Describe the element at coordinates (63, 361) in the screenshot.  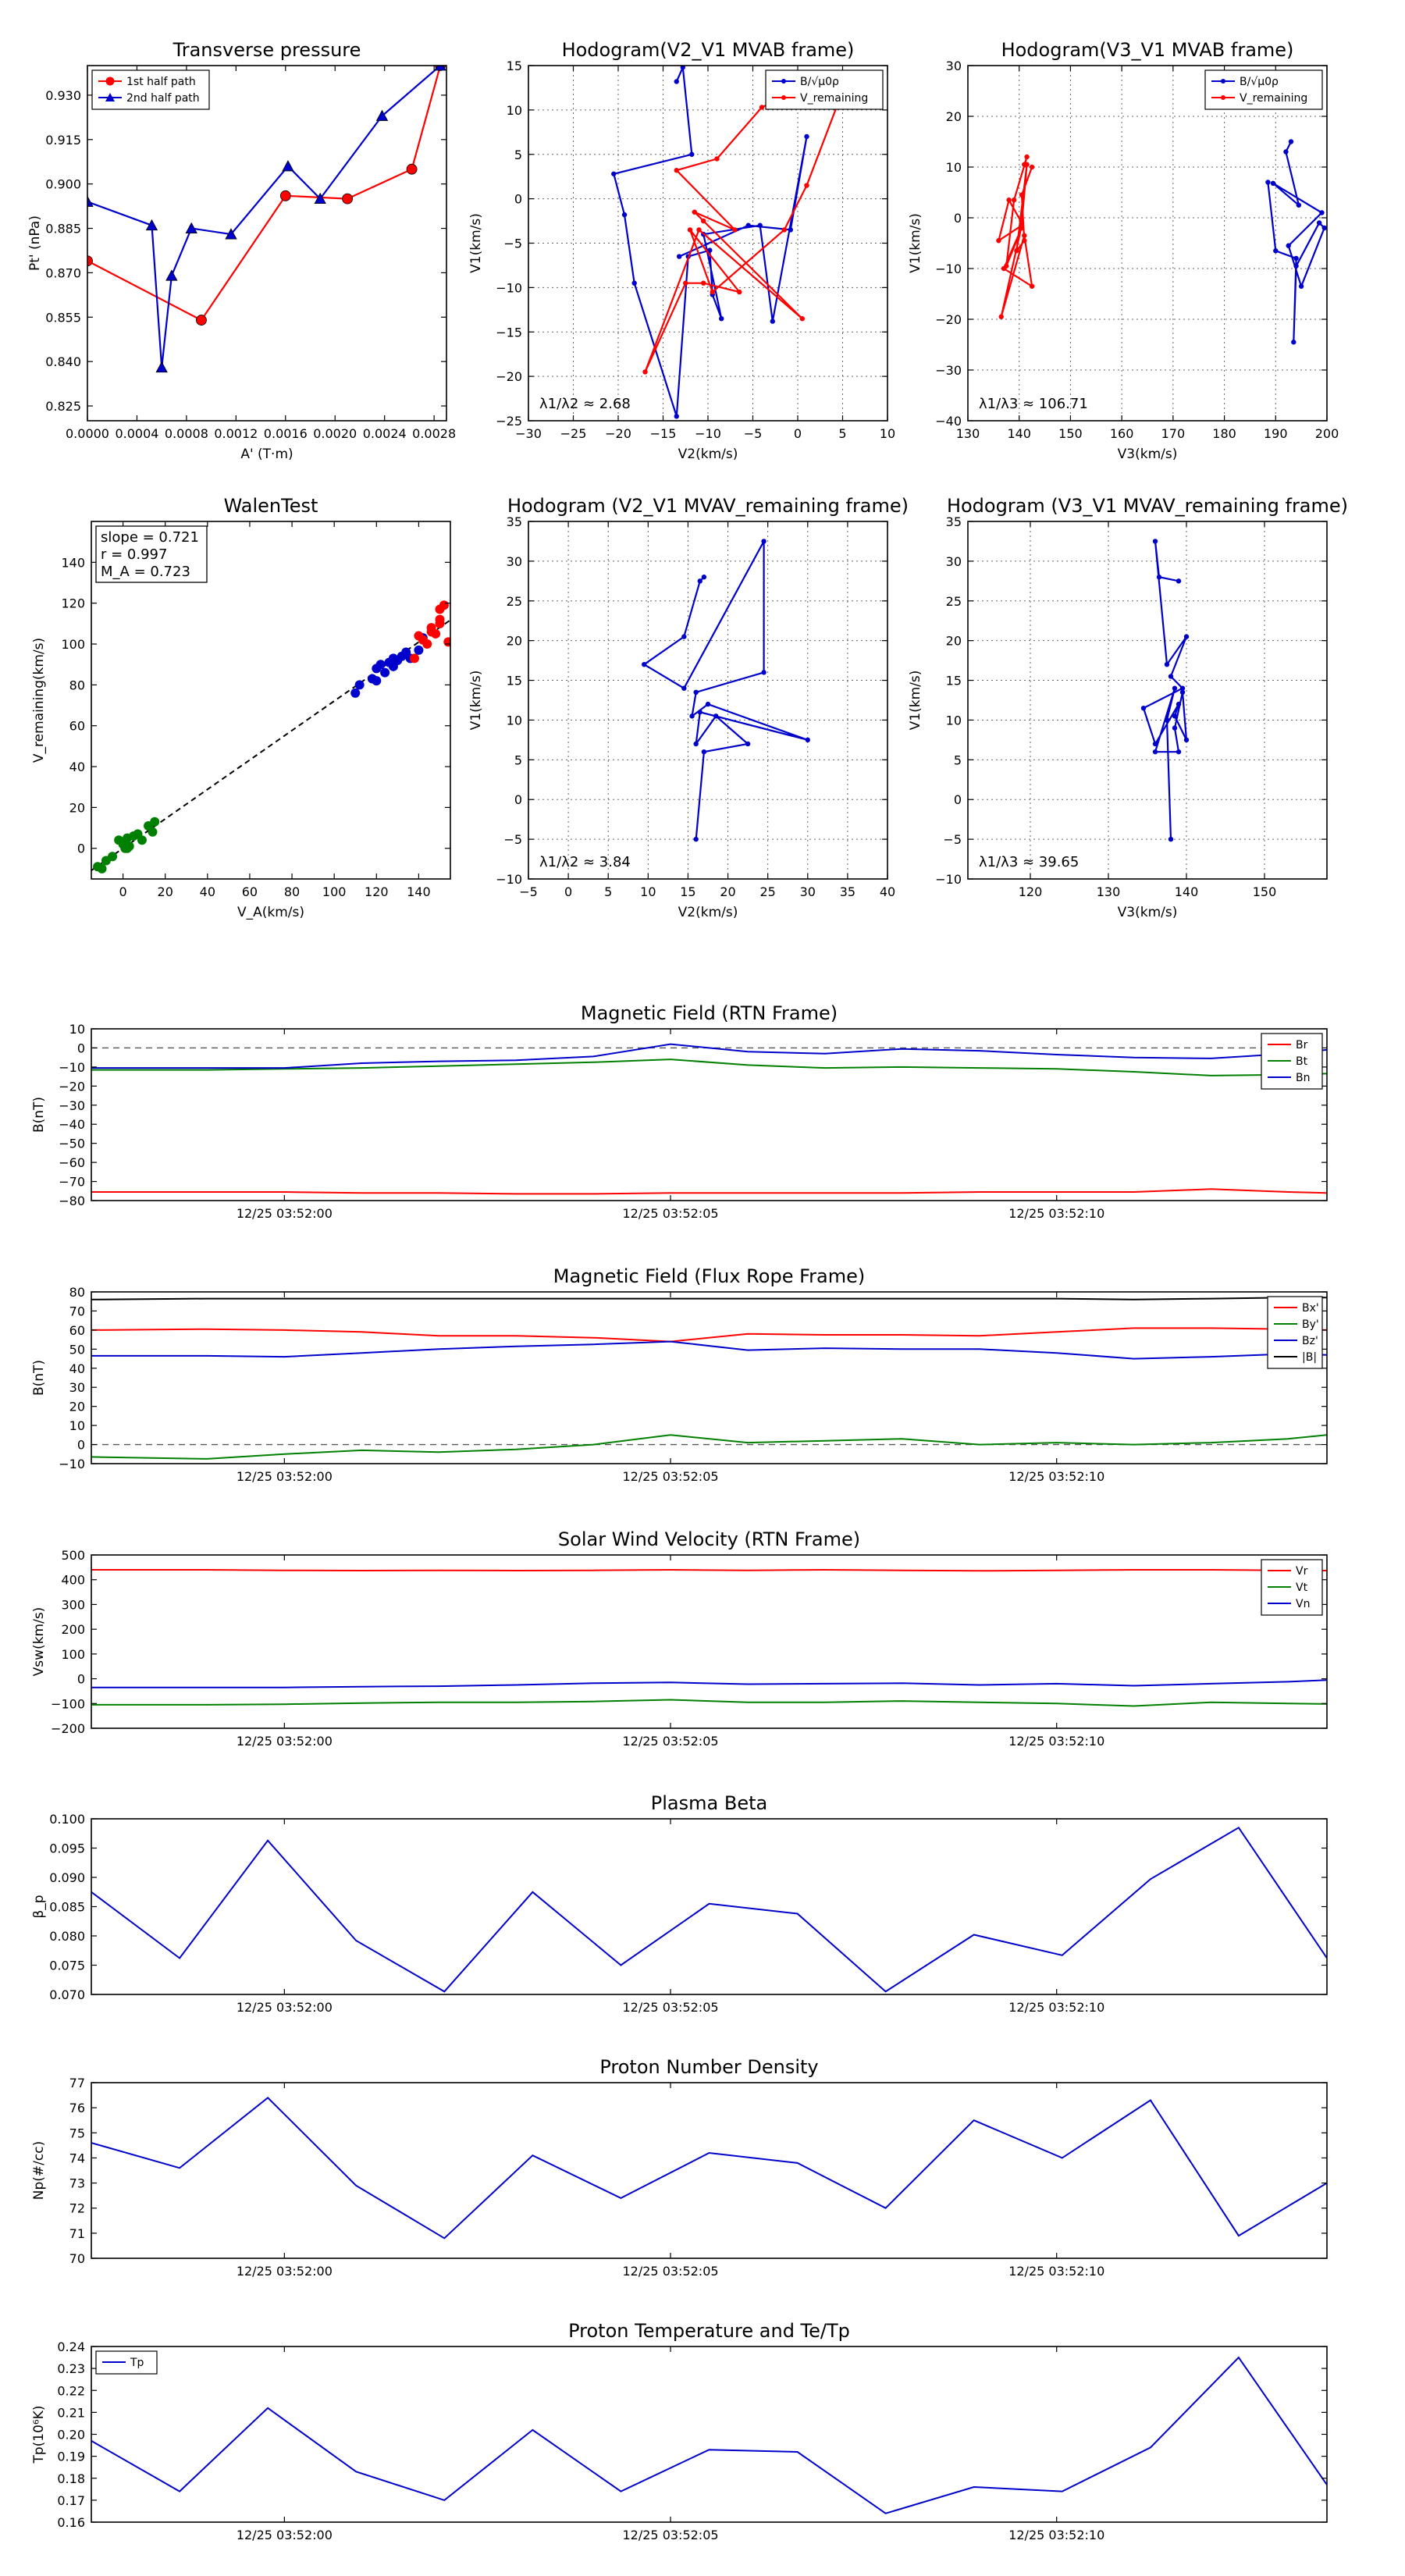
I see `transverse_pressure-ytick-label-1: 0.840` at that location.